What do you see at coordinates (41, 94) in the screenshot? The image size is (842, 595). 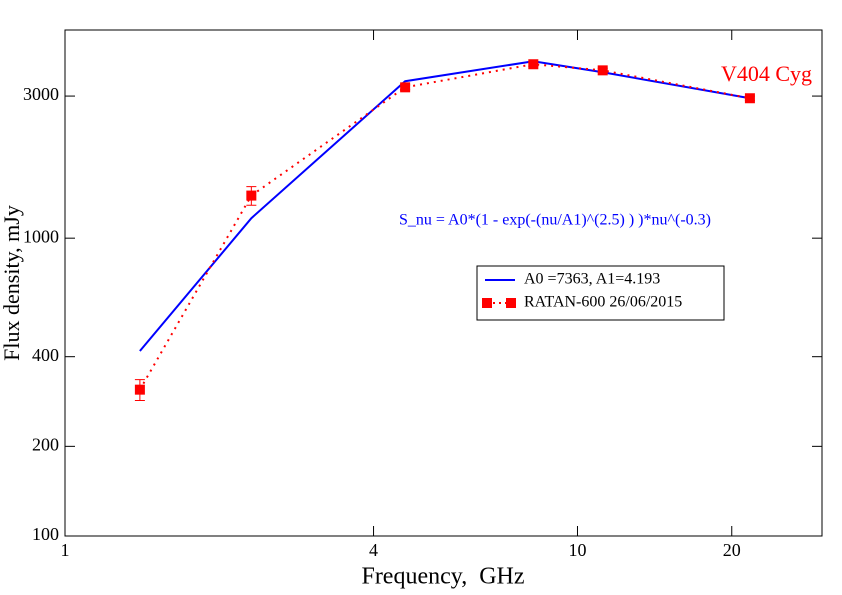 I see `y-tick-label: 3000` at bounding box center [41, 94].